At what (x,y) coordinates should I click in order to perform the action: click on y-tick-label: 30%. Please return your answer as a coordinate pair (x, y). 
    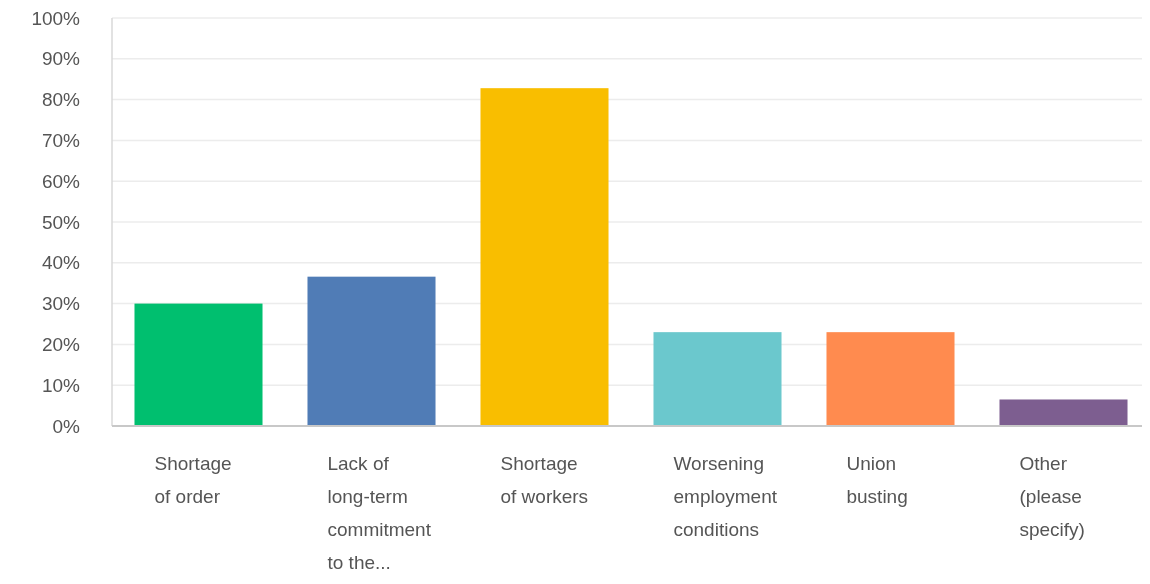
    Looking at the image, I should click on (61, 304).